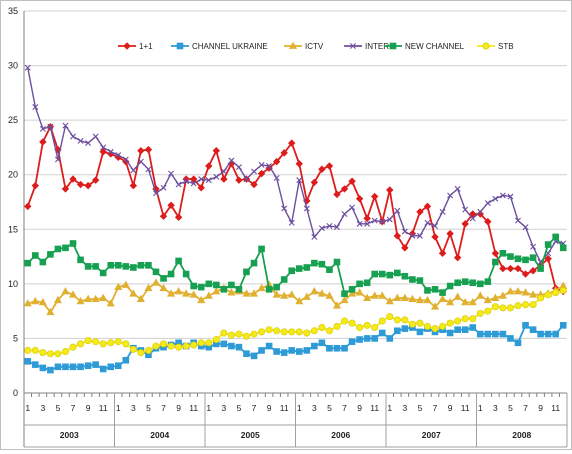 This screenshot has width=572, height=454. What do you see at coordinates (431, 435) in the screenshot?
I see `year-label: 2007` at bounding box center [431, 435].